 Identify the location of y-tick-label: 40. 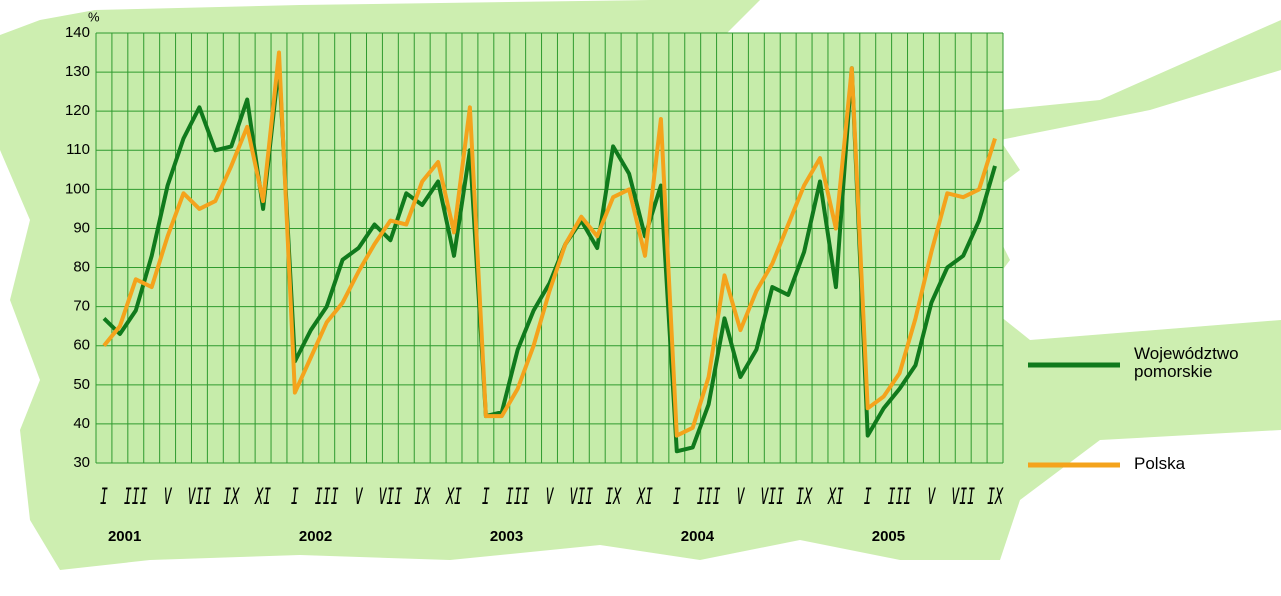
(81, 423).